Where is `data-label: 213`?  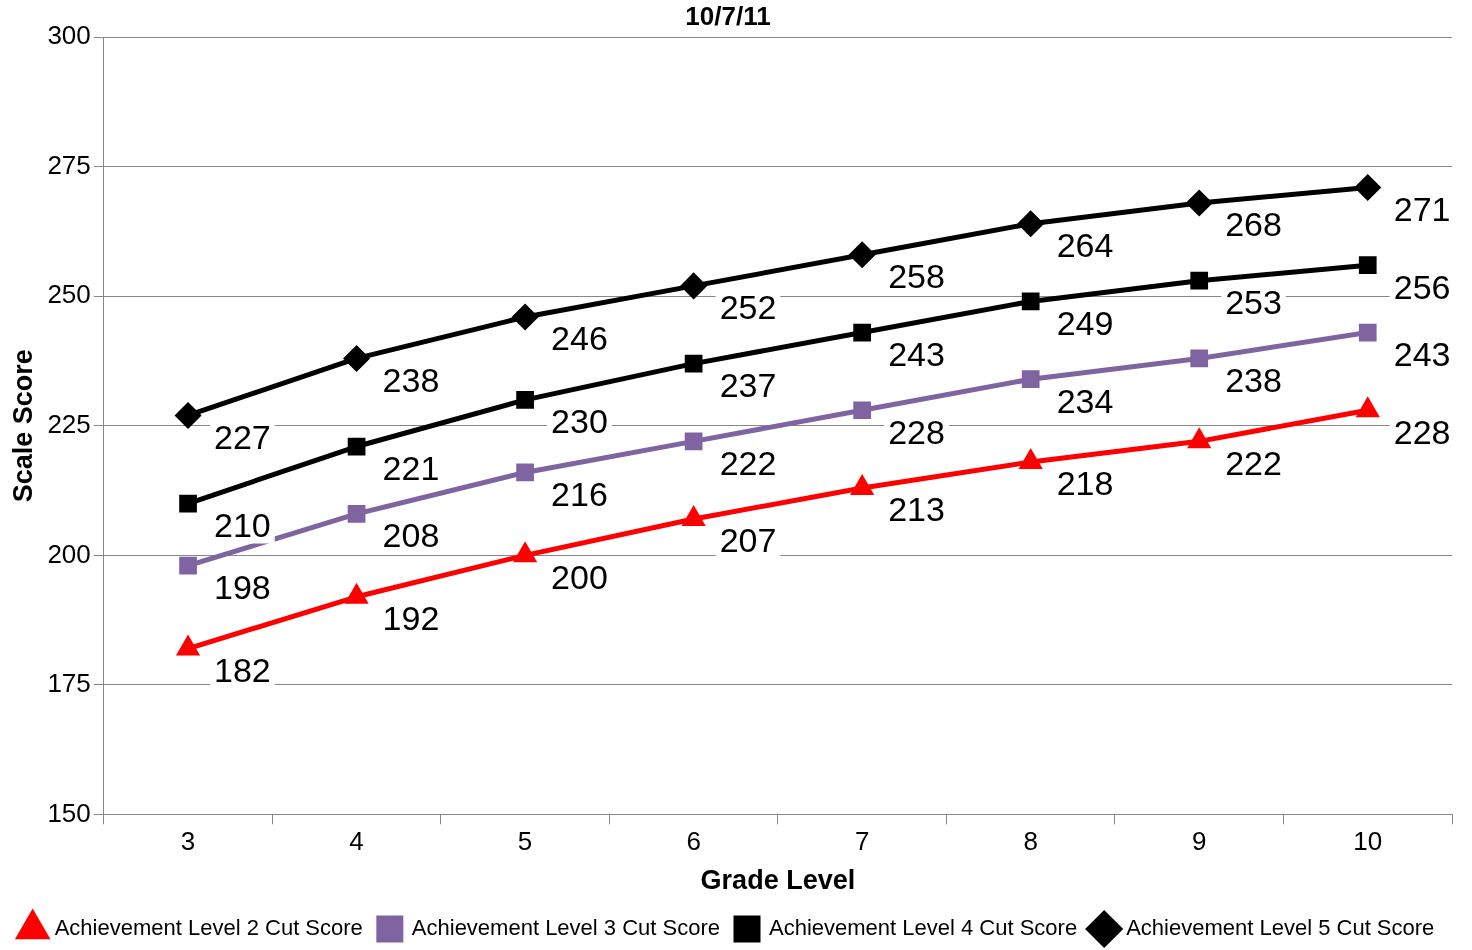
data-label: 213 is located at coordinates (916, 509).